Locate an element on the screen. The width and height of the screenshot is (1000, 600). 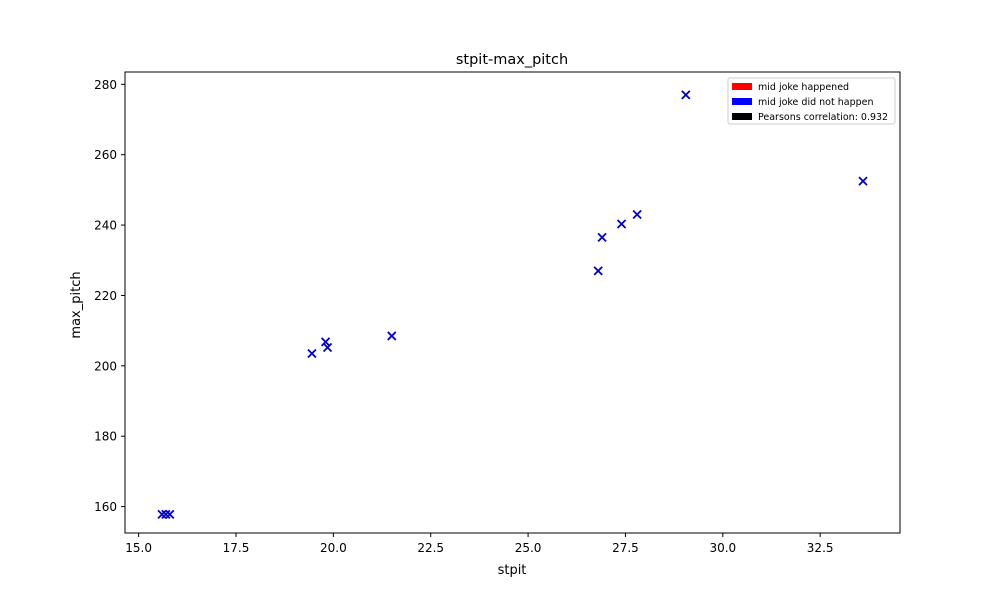
x-tick-label: 22.5 is located at coordinates (430, 548).